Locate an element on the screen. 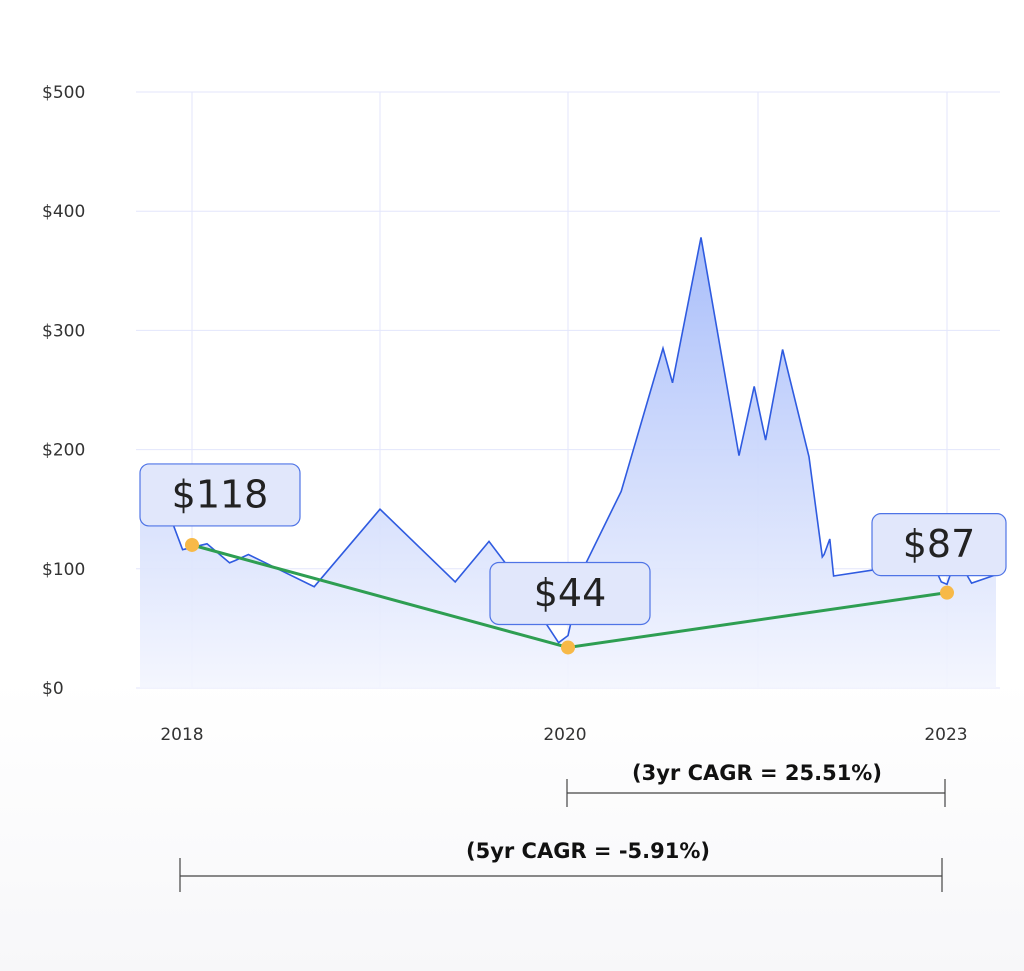 This screenshot has width=1024, height=971. y-tick-label: $300 is located at coordinates (63, 331).